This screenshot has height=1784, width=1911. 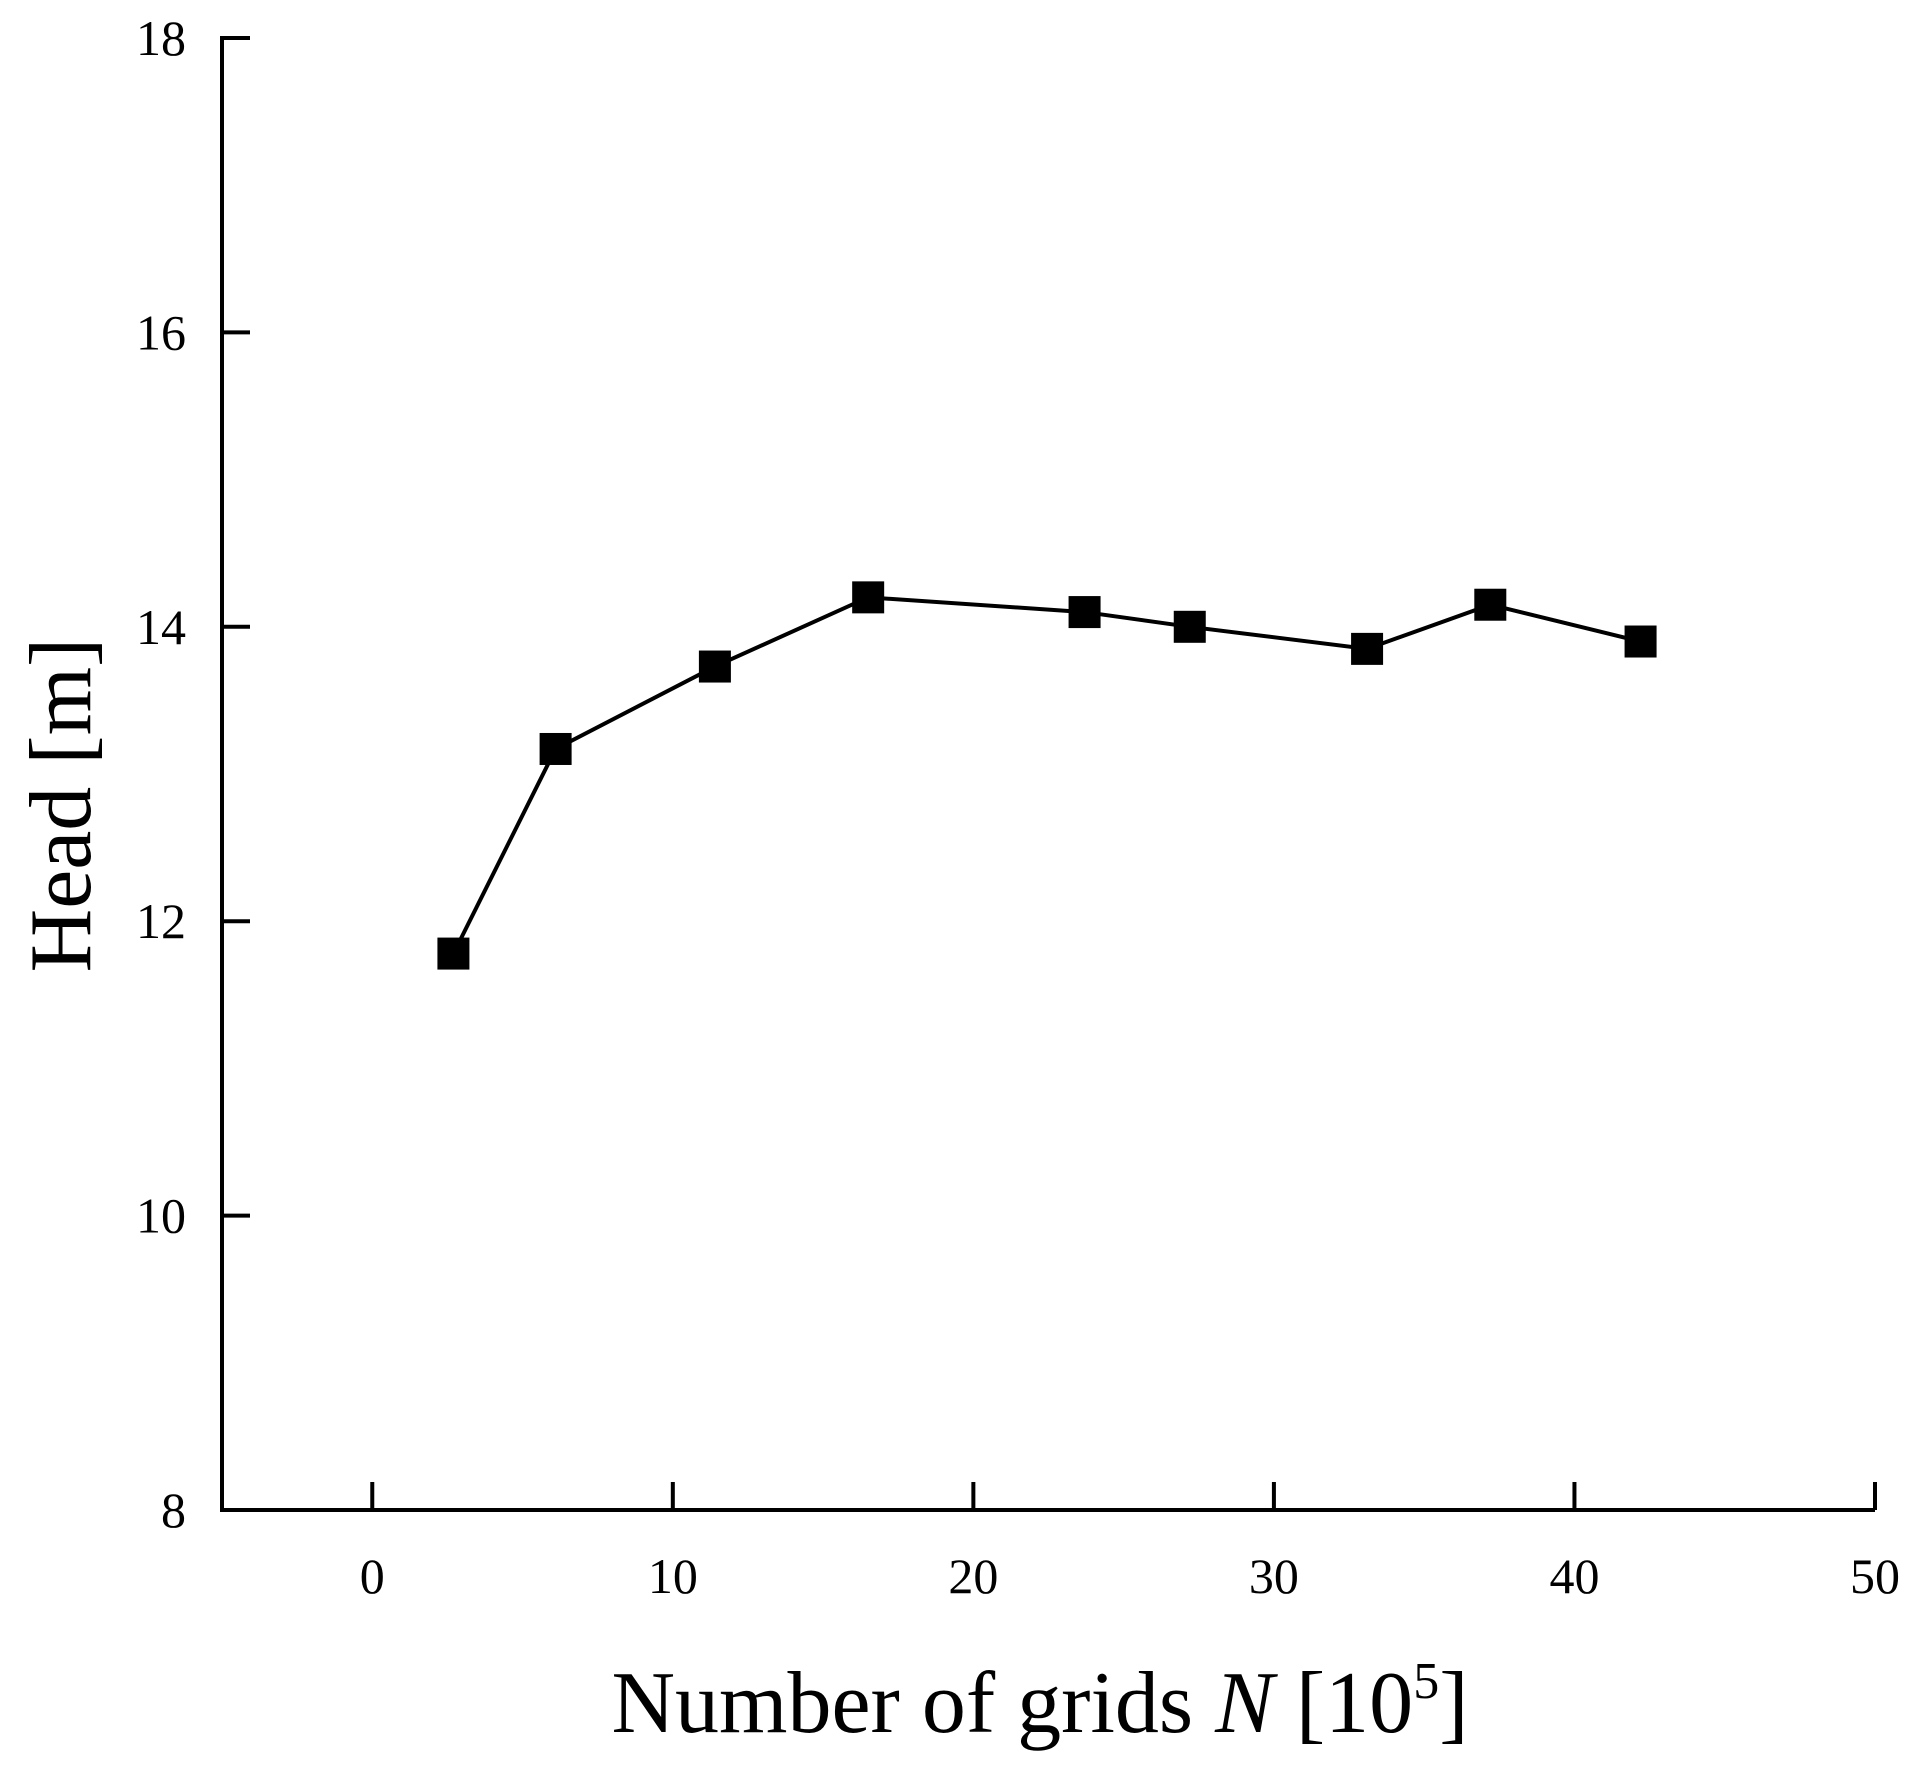 I want to click on x-axis-title-text: Number of grids, so click(x=903, y=1703).